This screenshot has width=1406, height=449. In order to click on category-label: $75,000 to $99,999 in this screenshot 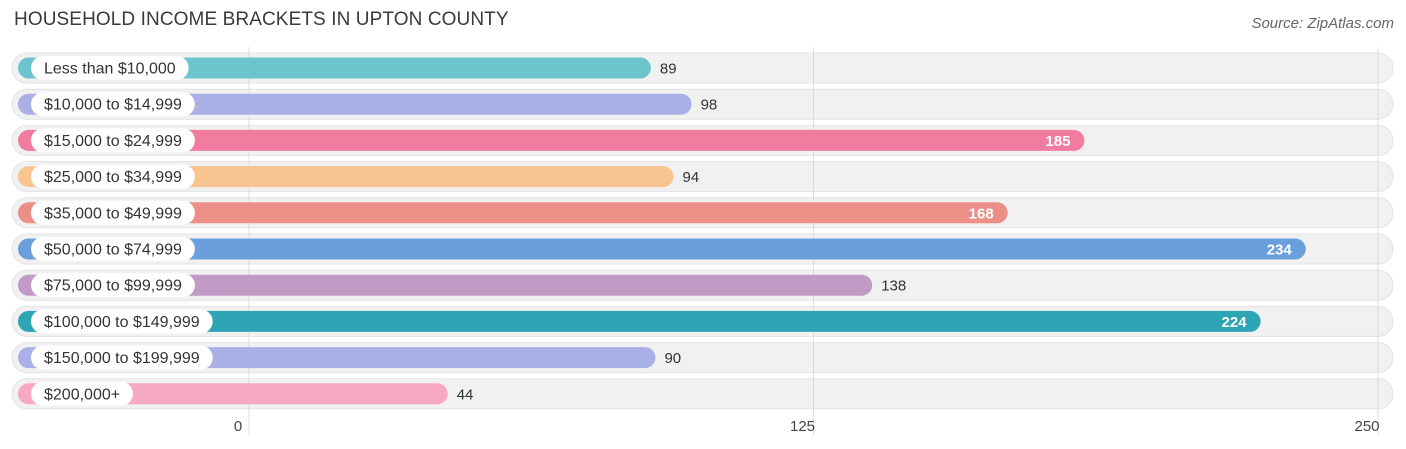, I will do `click(113, 286)`.